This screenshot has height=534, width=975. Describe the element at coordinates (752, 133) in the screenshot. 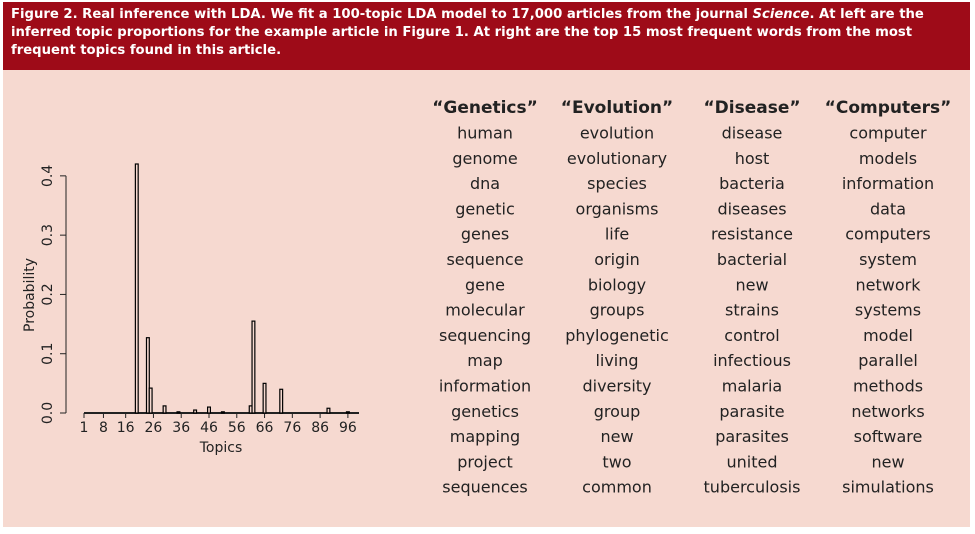

I see `topic-word: disease` at that location.